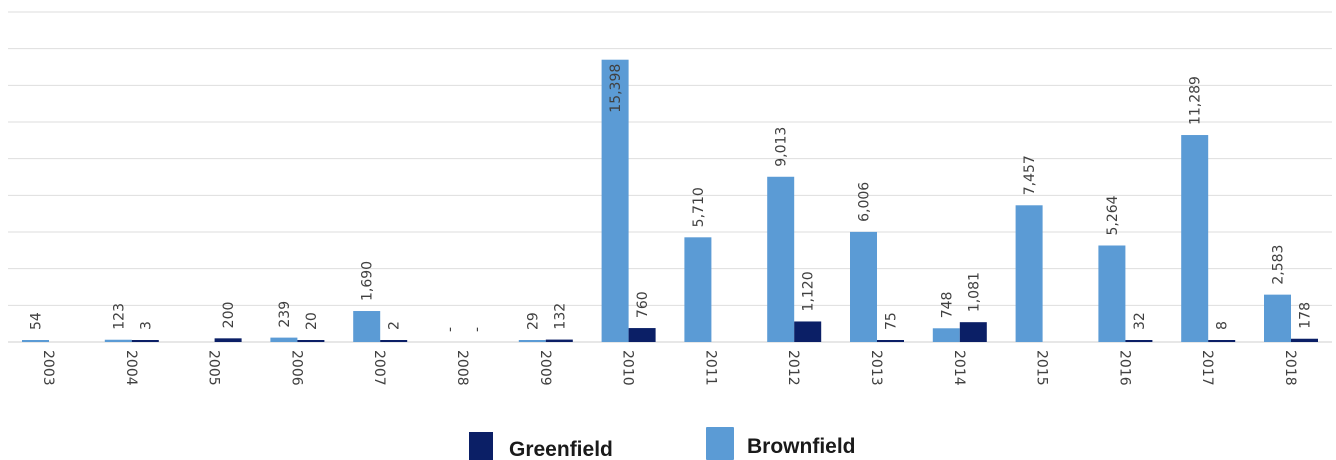 The width and height of the screenshot is (1336, 460). Describe the element at coordinates (481, 446) in the screenshot. I see `legend-swatch-greenfield` at that location.